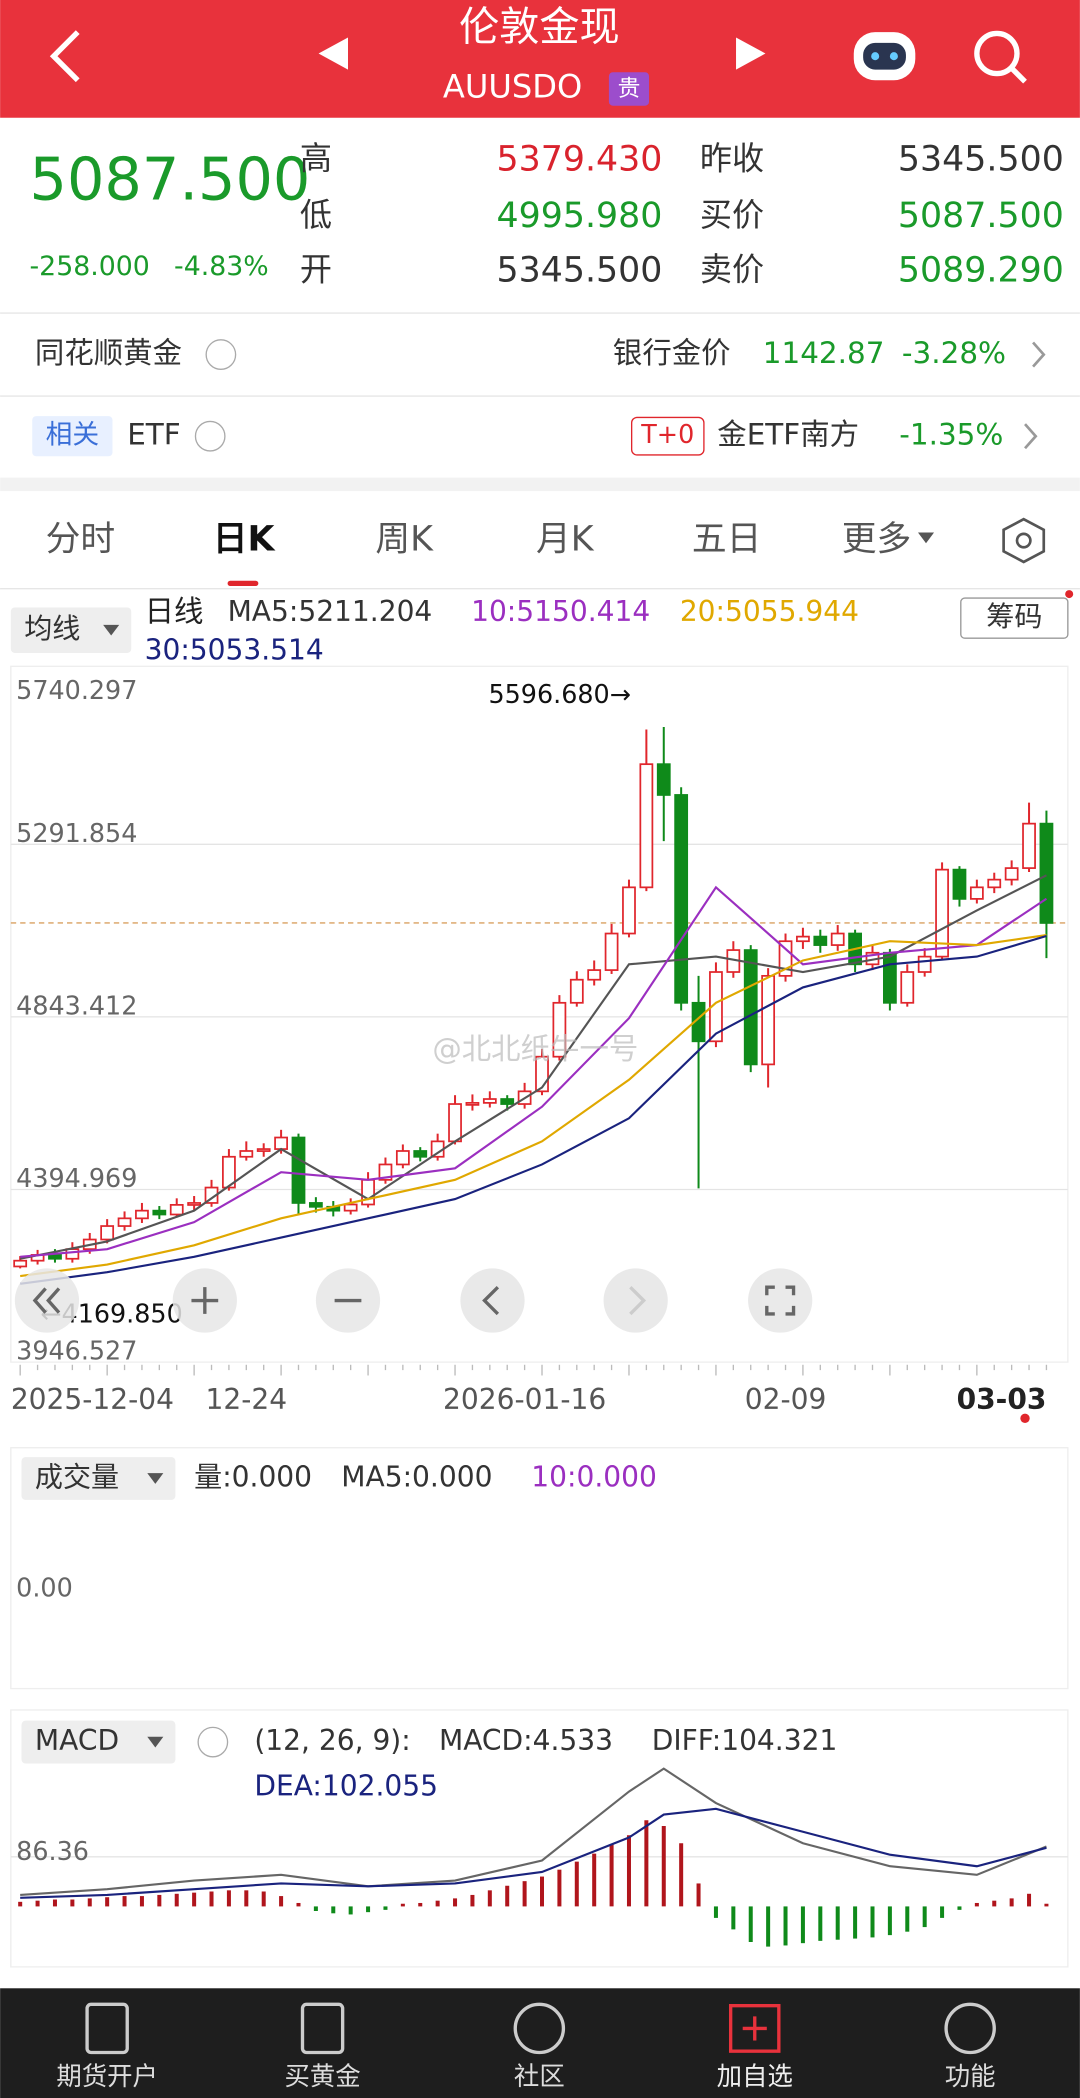 The width and height of the screenshot is (1080, 2098). Describe the element at coordinates (90, 266) in the screenshot. I see `change: -258.000` at that location.